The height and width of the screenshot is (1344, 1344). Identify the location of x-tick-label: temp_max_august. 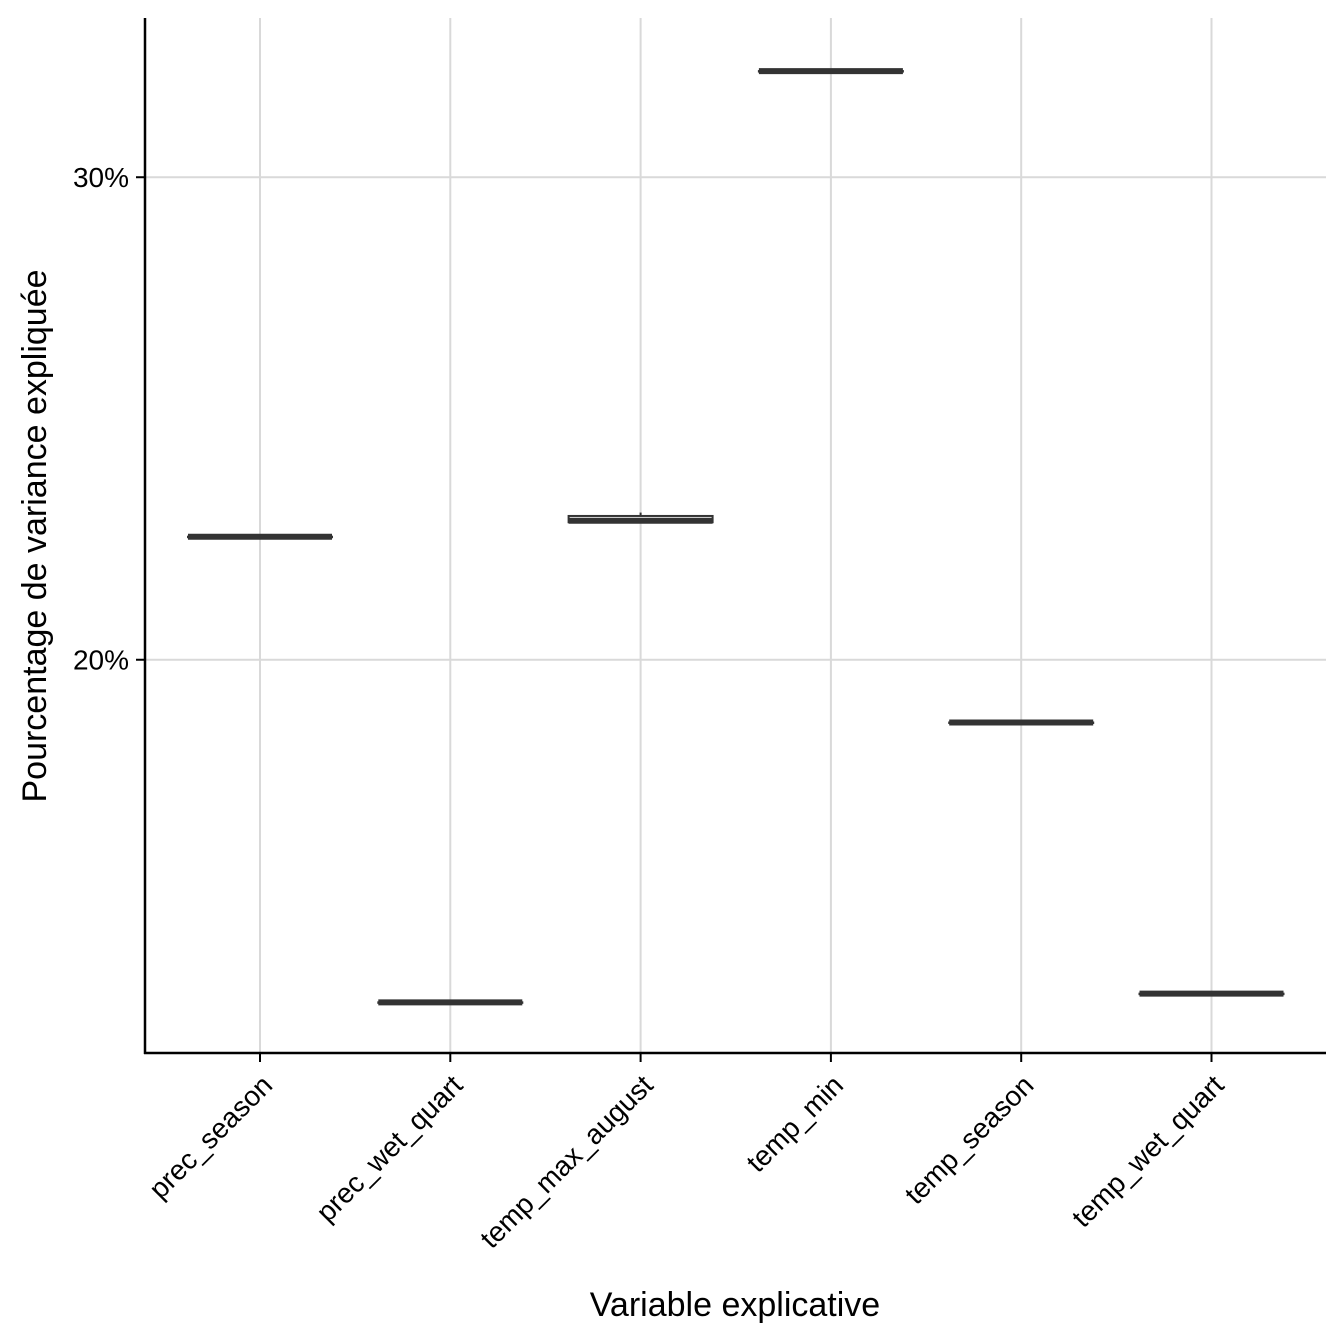
(566, 1161).